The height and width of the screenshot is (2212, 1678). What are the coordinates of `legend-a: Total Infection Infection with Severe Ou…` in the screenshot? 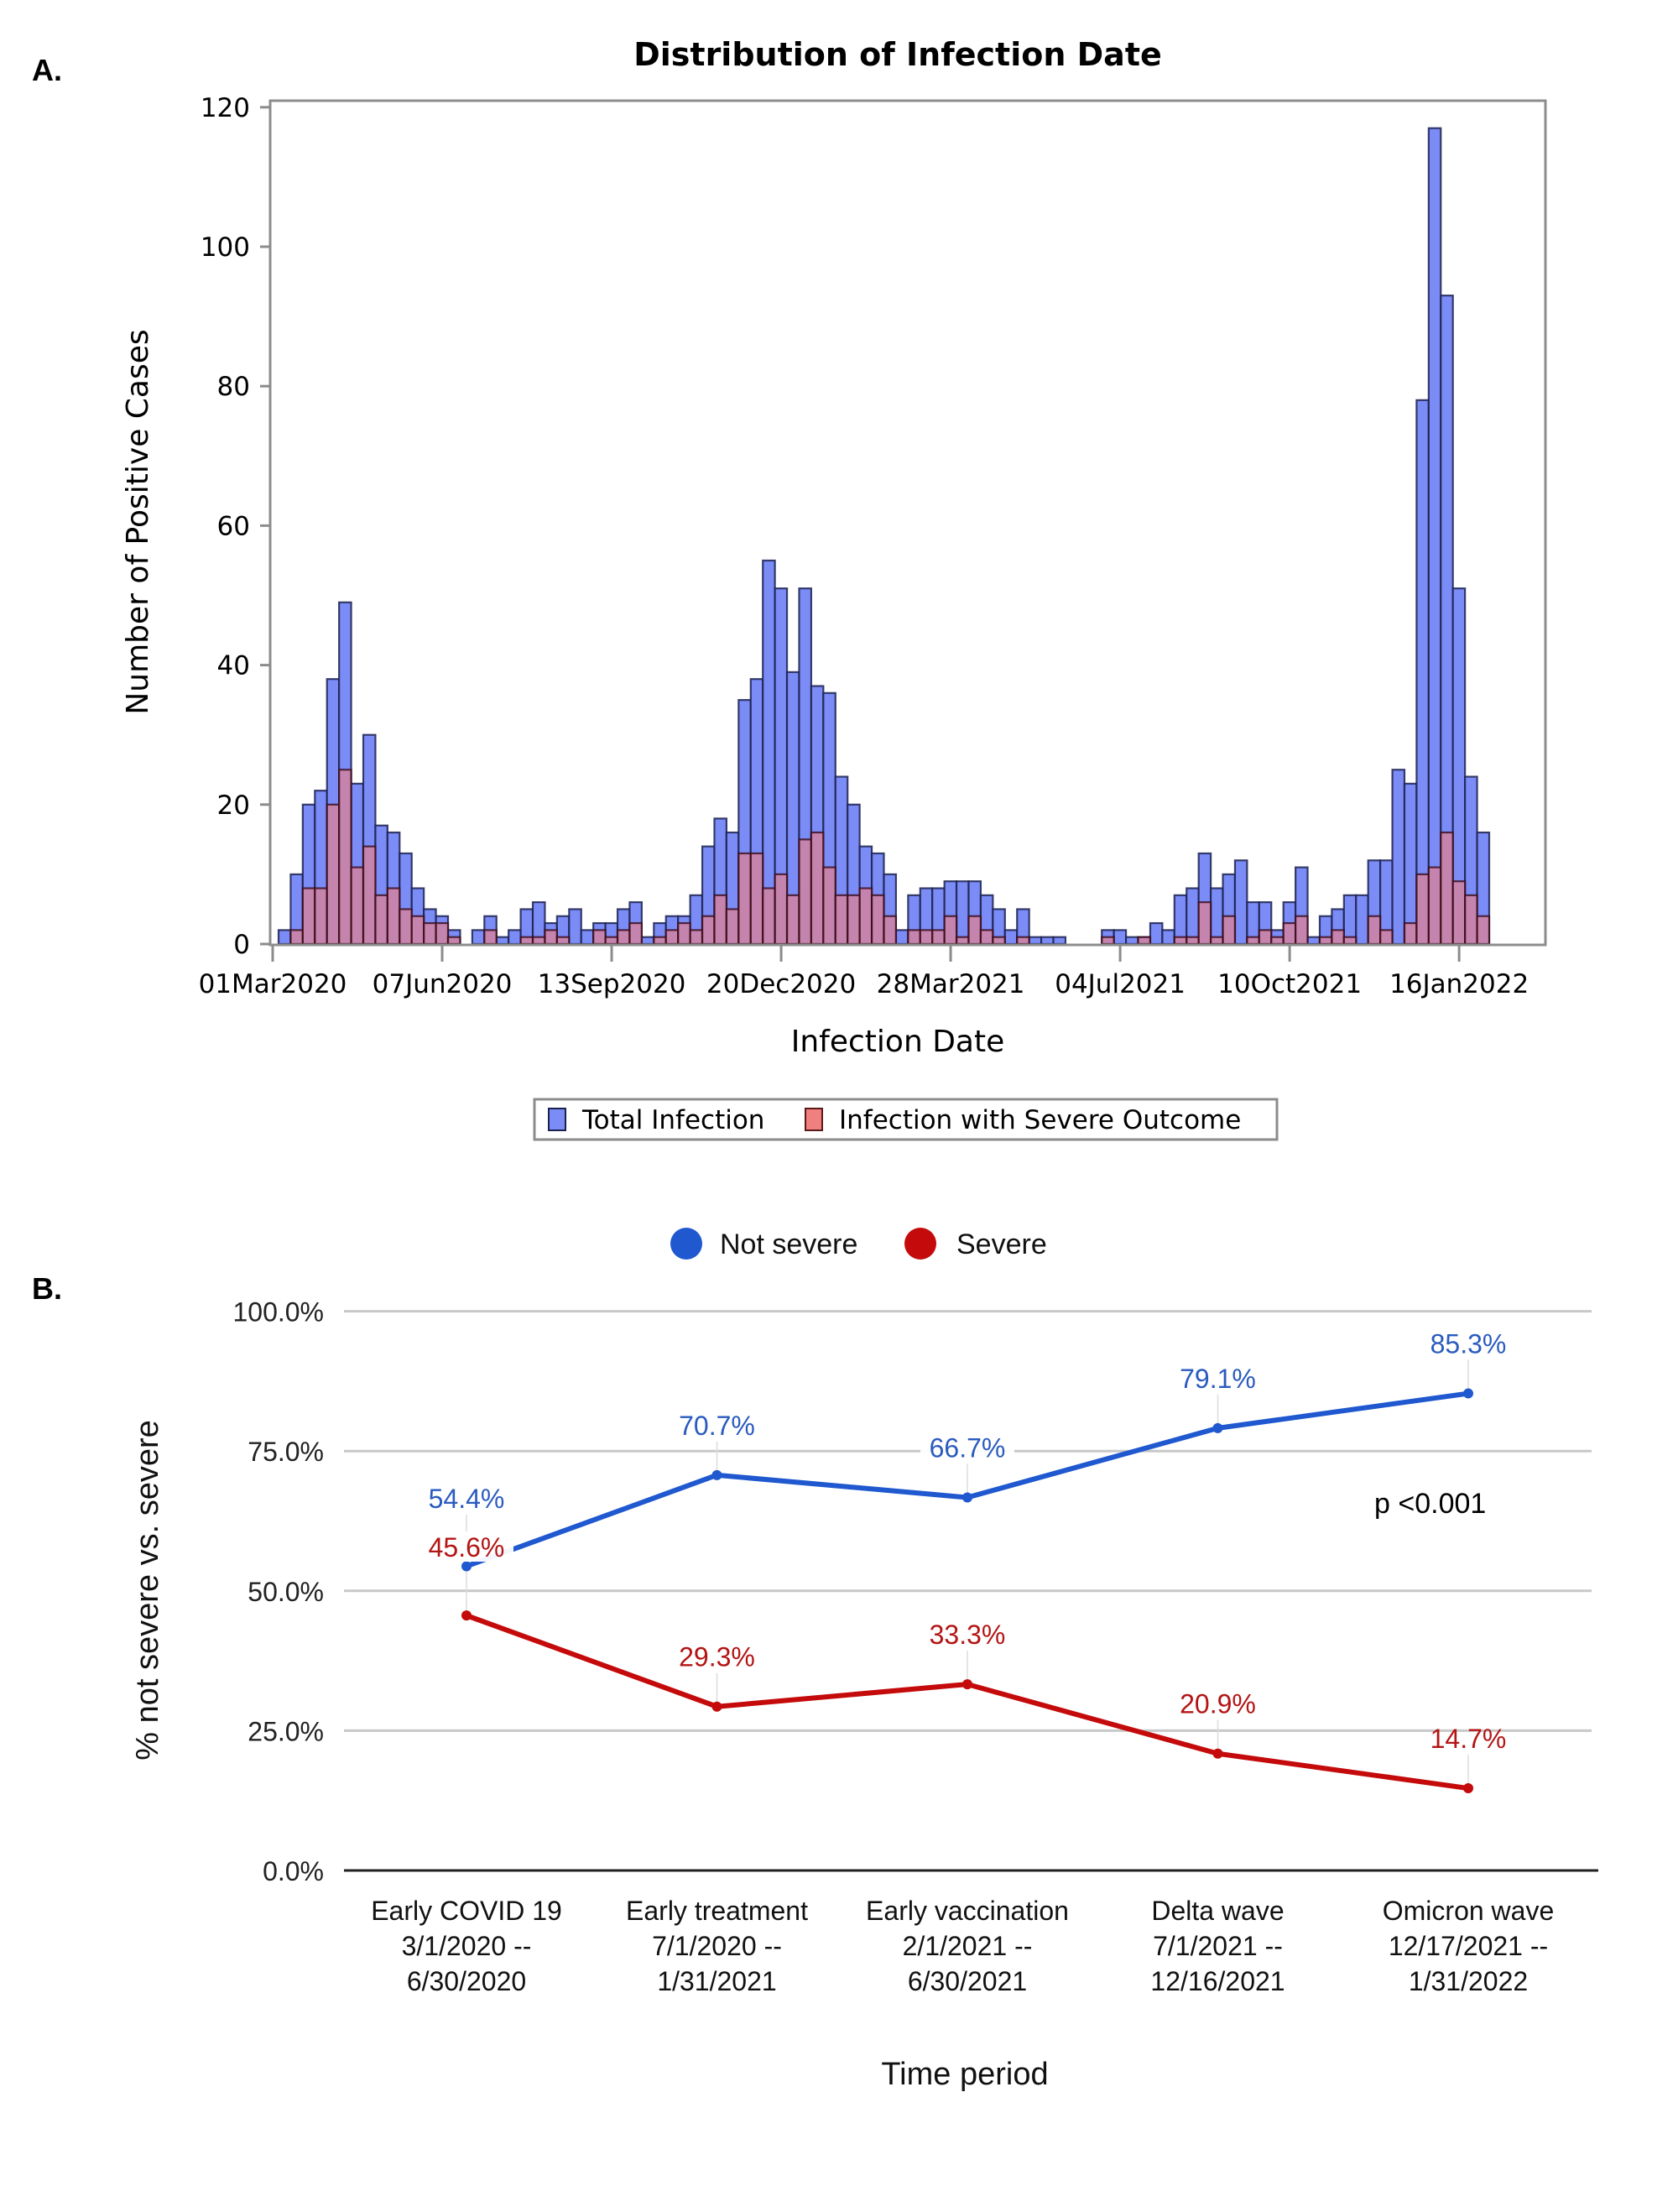 It's located at (906, 1119).